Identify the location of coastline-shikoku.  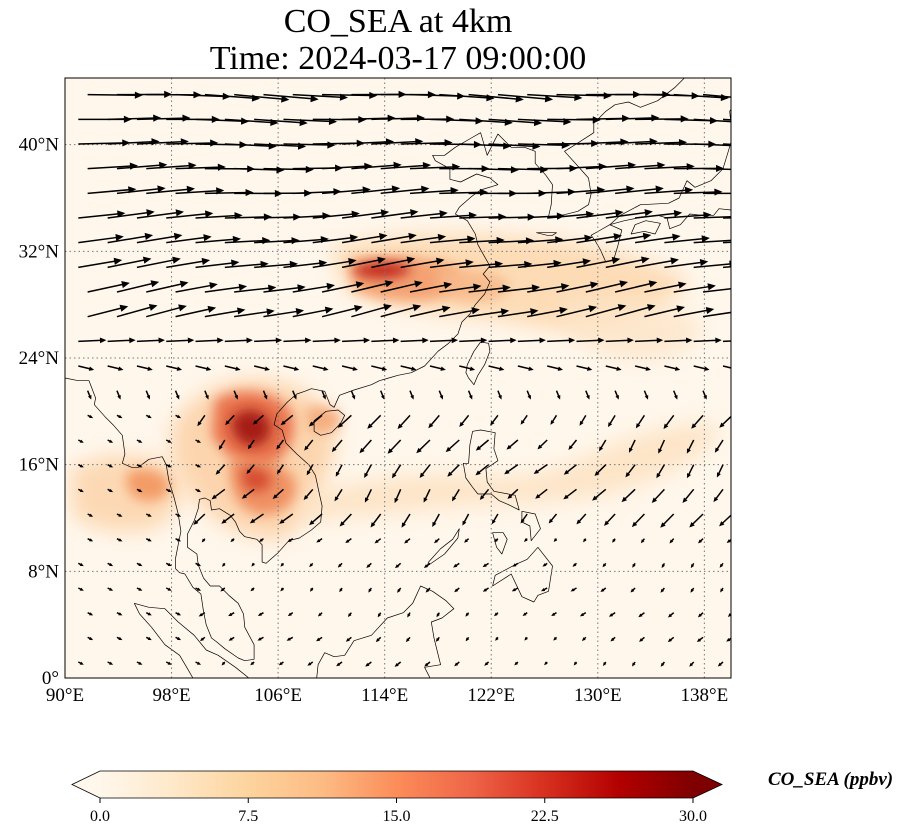
(645, 227).